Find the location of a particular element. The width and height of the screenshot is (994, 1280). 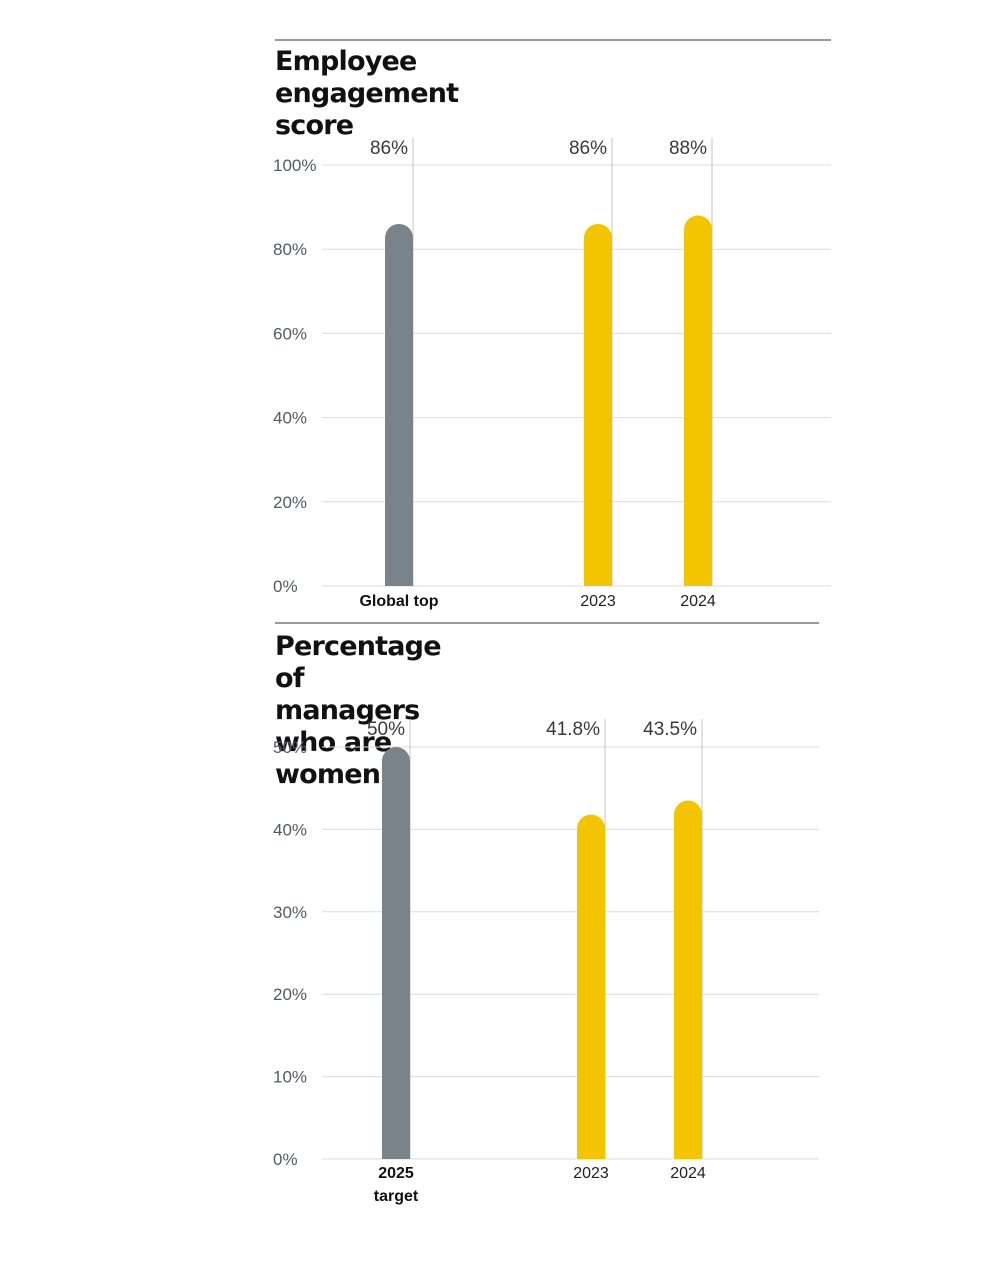

chart-women-managers-title: Percentage of managers who are women is located at coordinates (358, 710).